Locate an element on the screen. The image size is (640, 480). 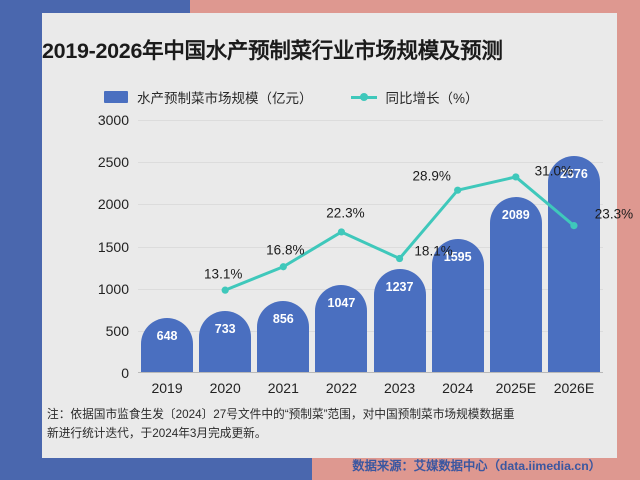
frame-border-bottom-salmon is located at coordinates (476, 469).